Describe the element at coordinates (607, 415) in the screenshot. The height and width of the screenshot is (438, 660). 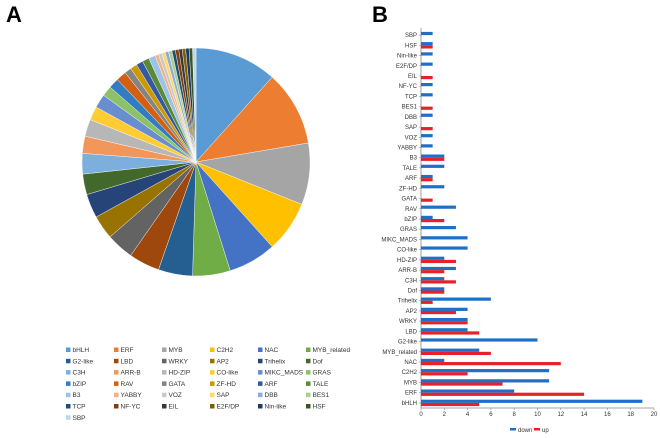
I see `x-tick-label: 16` at that location.